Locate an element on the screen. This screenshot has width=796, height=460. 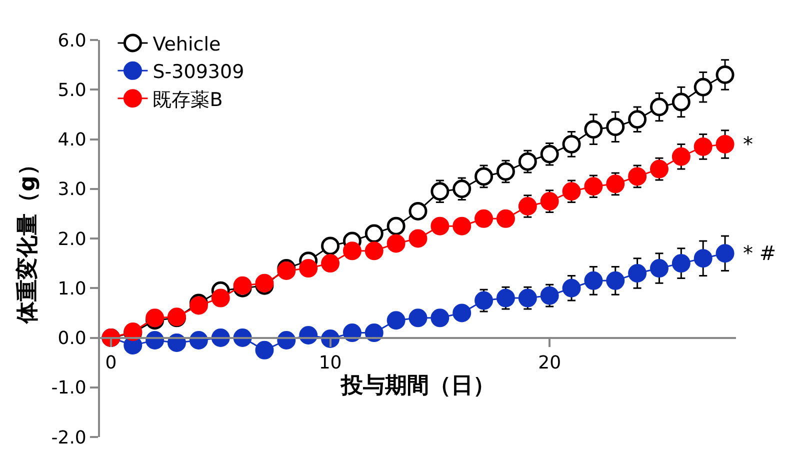
legend-label: S-309309 is located at coordinates (198, 72).